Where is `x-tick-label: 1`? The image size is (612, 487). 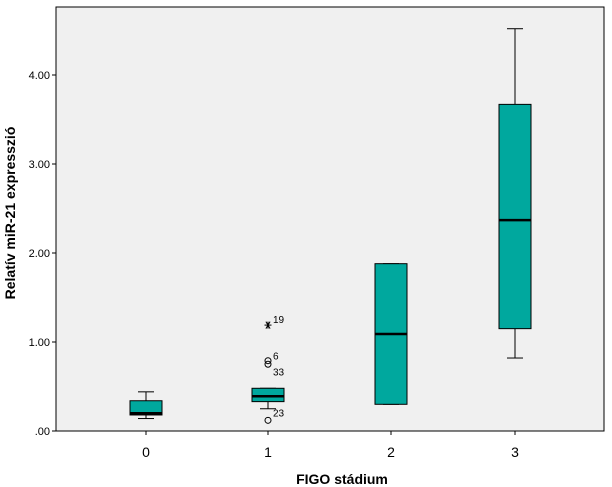
x-tick-label: 1 is located at coordinates (268, 452).